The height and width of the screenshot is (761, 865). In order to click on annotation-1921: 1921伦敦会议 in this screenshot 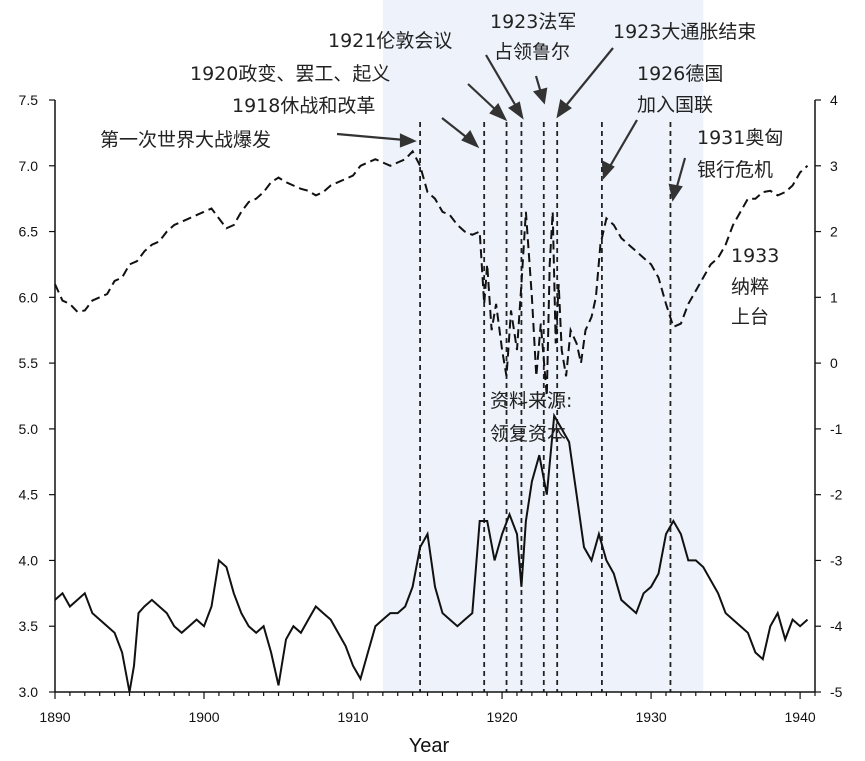, I will do `click(390, 41)`.